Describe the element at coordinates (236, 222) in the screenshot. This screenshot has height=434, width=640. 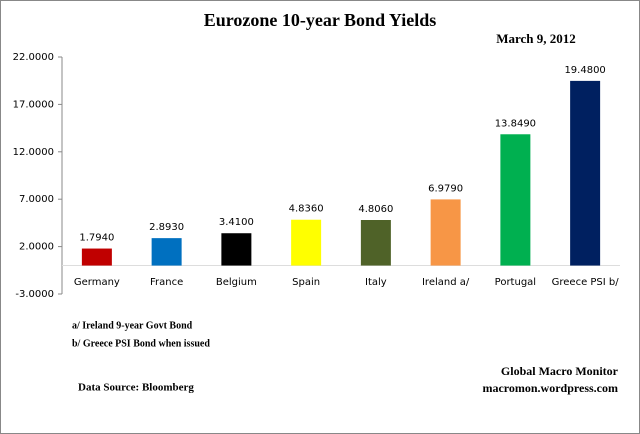
I see `value-label: 3.4100` at that location.